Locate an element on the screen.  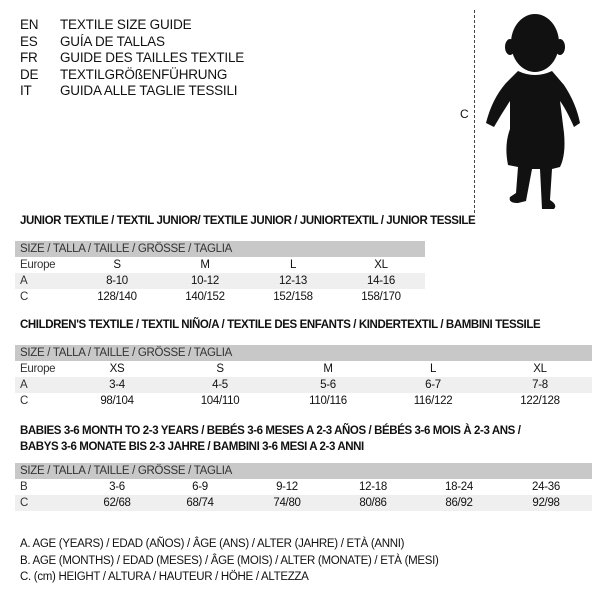
language-title-es: ES GUÍA DE TALLAS is located at coordinates (92, 41).